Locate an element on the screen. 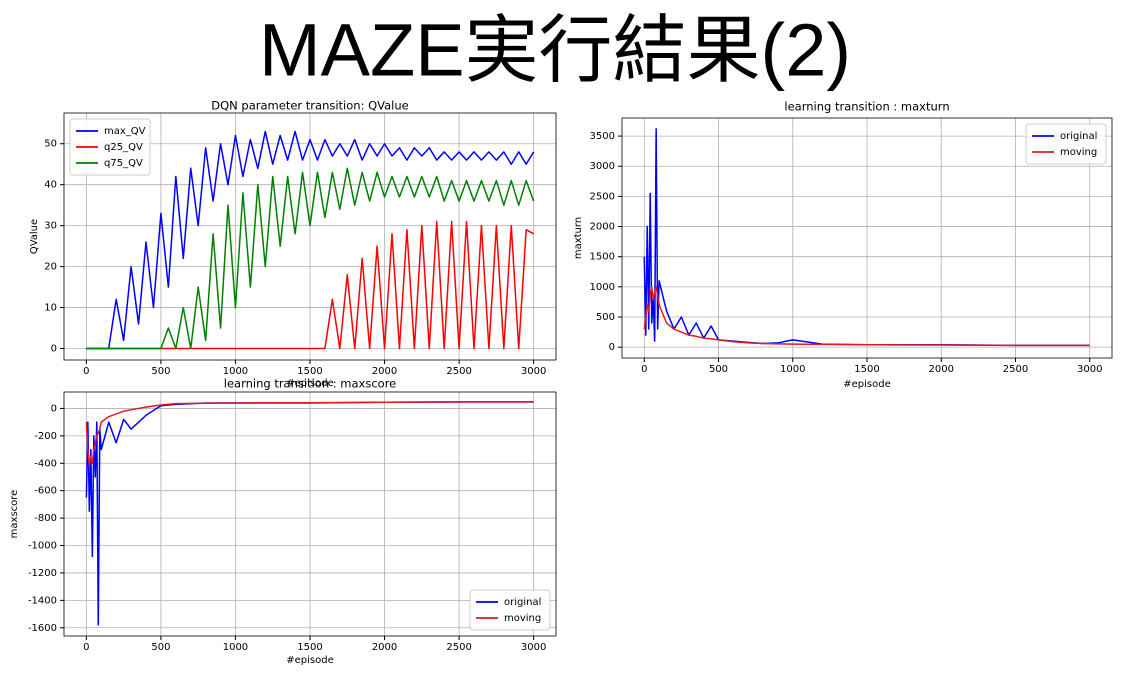 Image resolution: width=1137 pixels, height=684 pixels. y-tick-label: 3000 is located at coordinates (602, 166).